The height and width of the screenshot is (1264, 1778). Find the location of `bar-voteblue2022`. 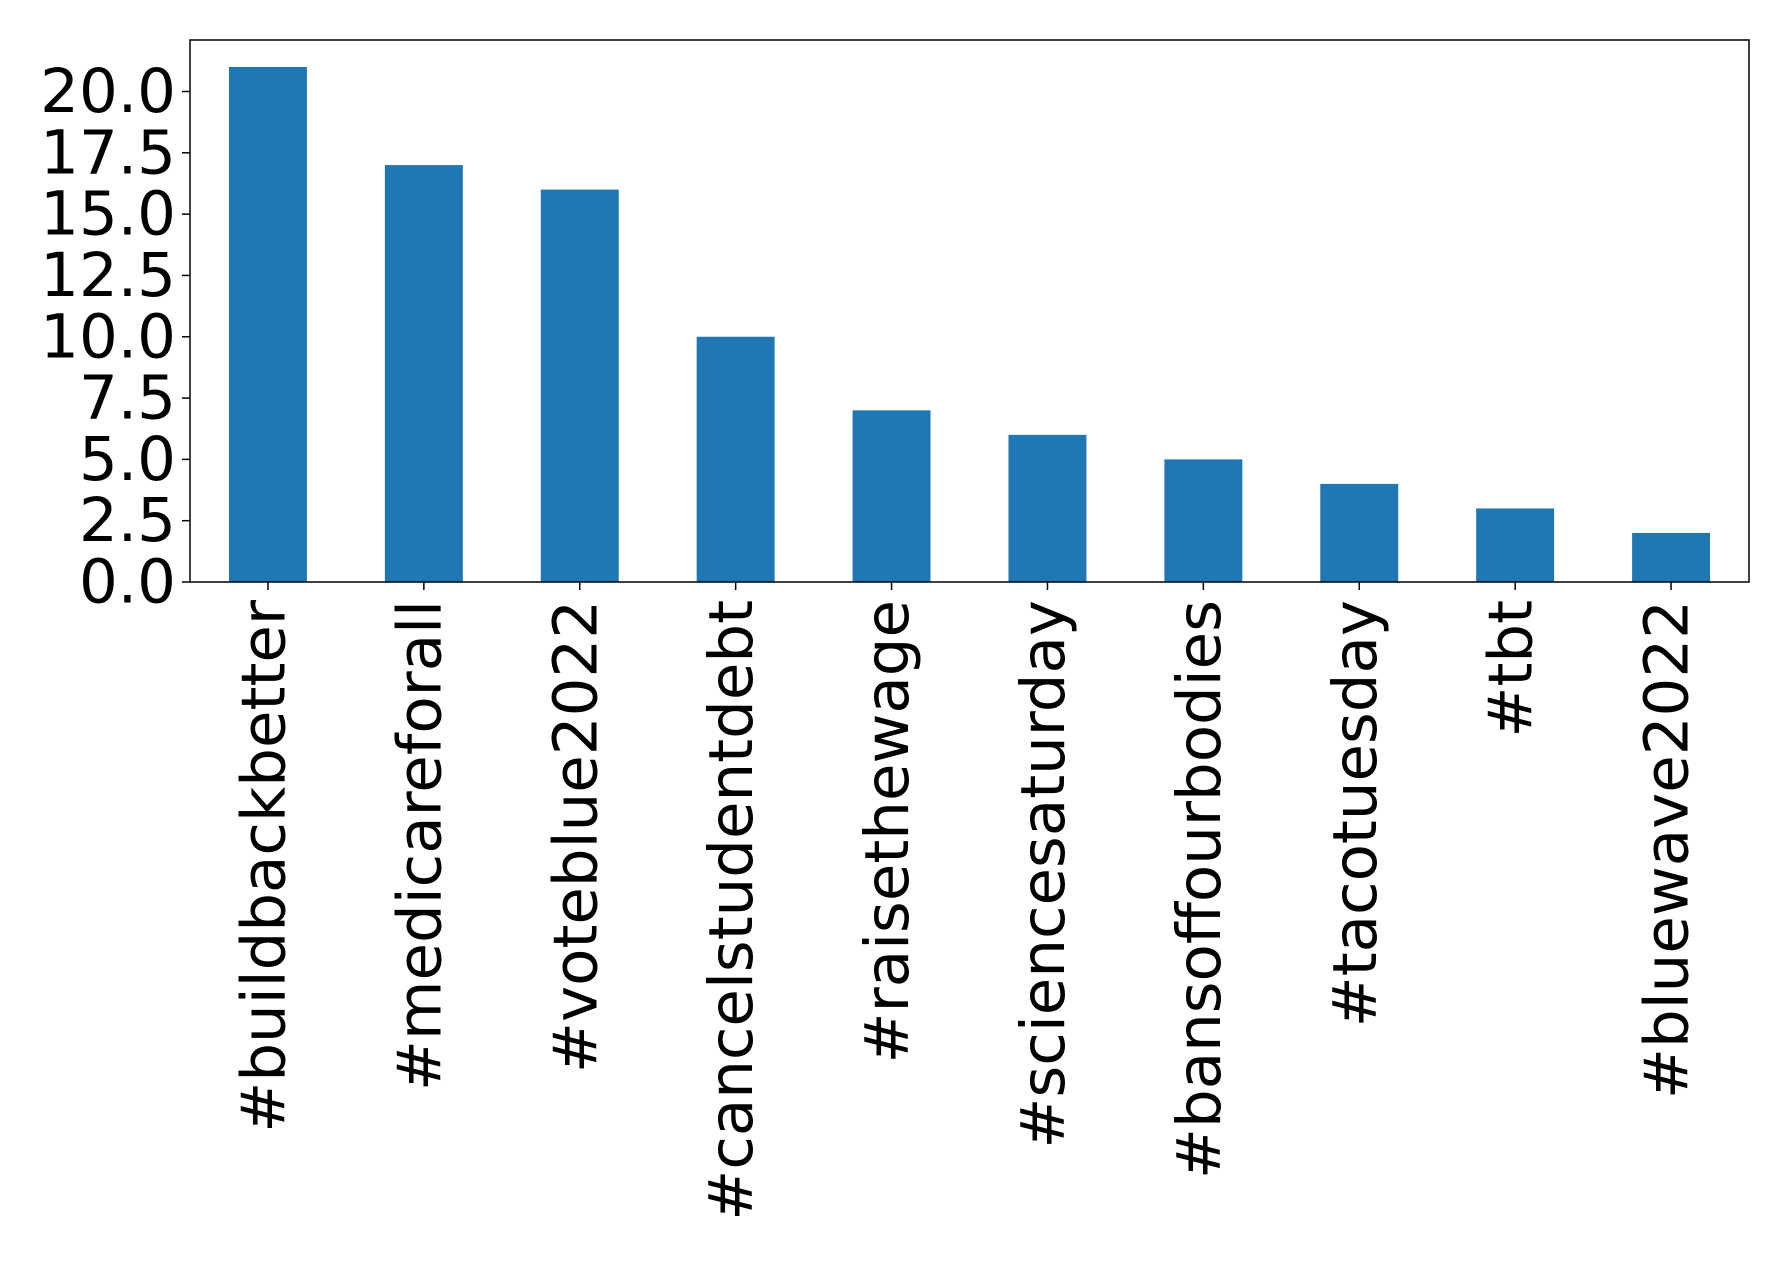

bar-voteblue2022 is located at coordinates (579, 385).